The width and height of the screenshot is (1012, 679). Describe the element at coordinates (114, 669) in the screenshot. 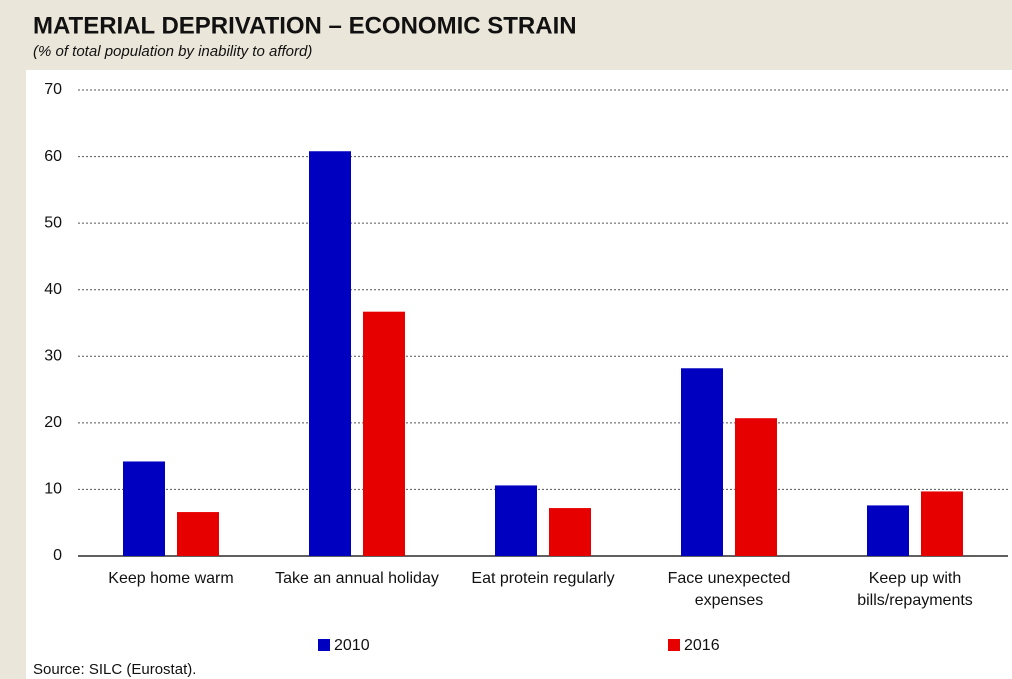

I see `source-note: Source: SILC (Eurostat).` at that location.